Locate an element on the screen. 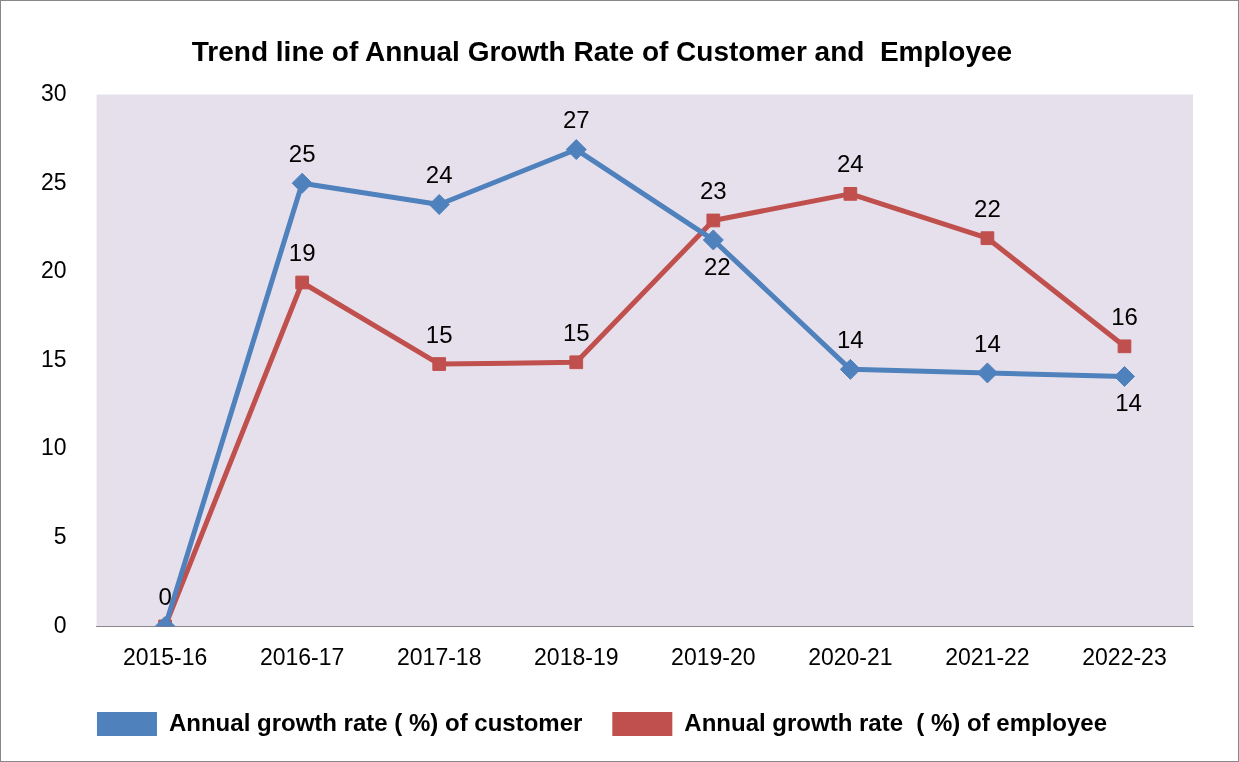 The height and width of the screenshot is (762, 1239). data-label: 16 is located at coordinates (1124, 316).